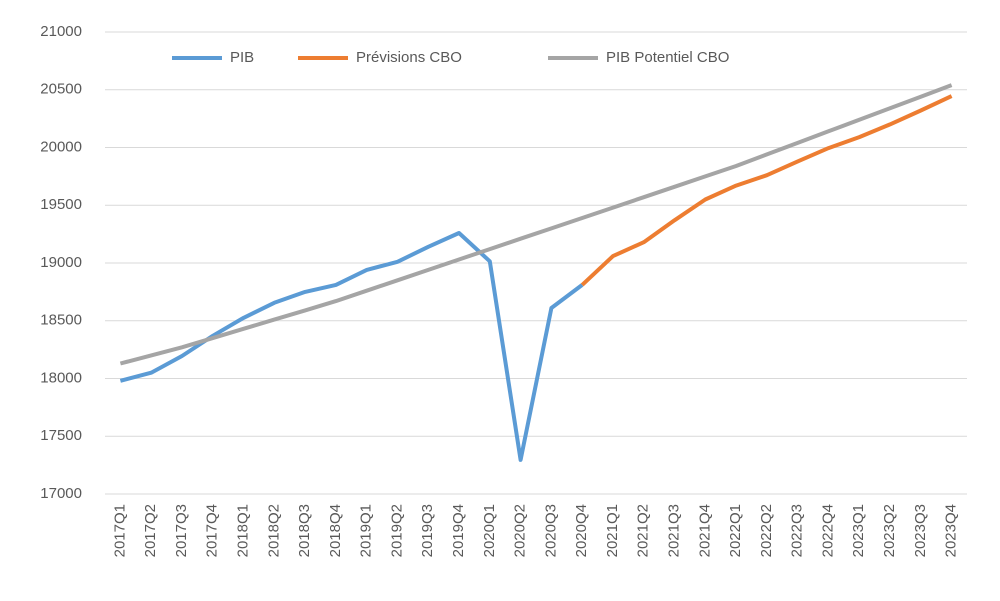 This screenshot has height=601, width=1000. I want to click on x-tick-label: 2017Q4, so click(212, 530).